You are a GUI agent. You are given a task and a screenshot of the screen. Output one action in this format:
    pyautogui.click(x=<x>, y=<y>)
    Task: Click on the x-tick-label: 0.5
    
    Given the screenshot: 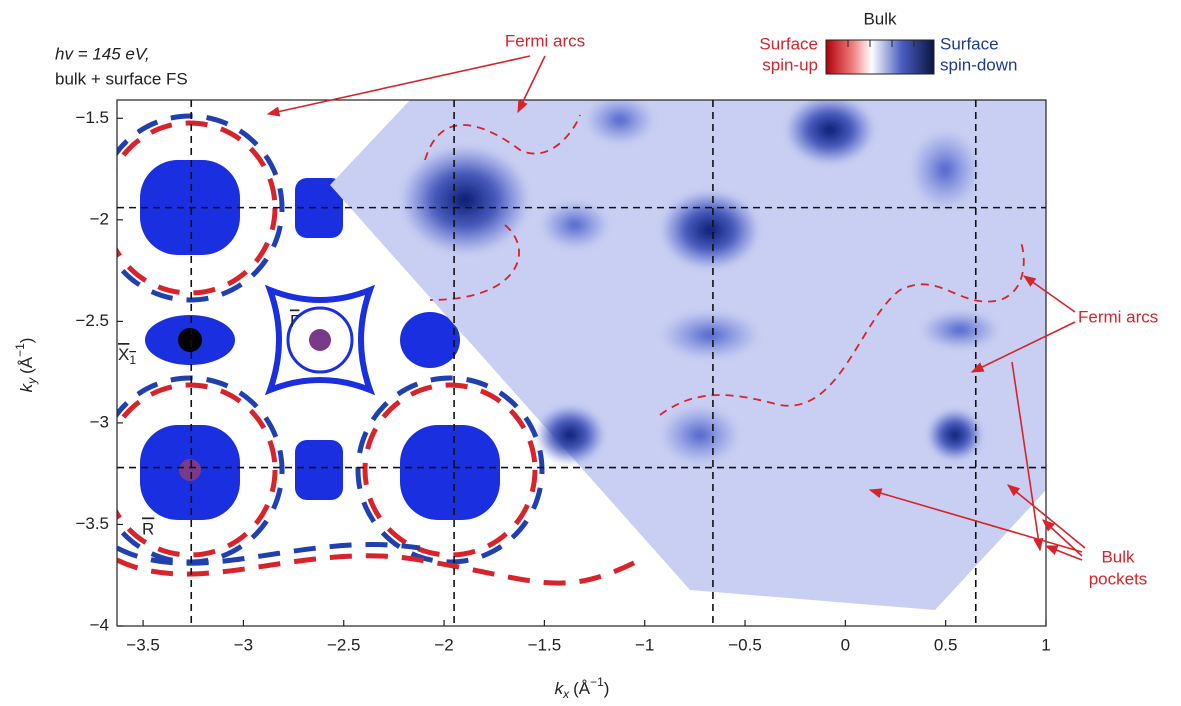 What is the action you would take?
    pyautogui.click(x=946, y=644)
    